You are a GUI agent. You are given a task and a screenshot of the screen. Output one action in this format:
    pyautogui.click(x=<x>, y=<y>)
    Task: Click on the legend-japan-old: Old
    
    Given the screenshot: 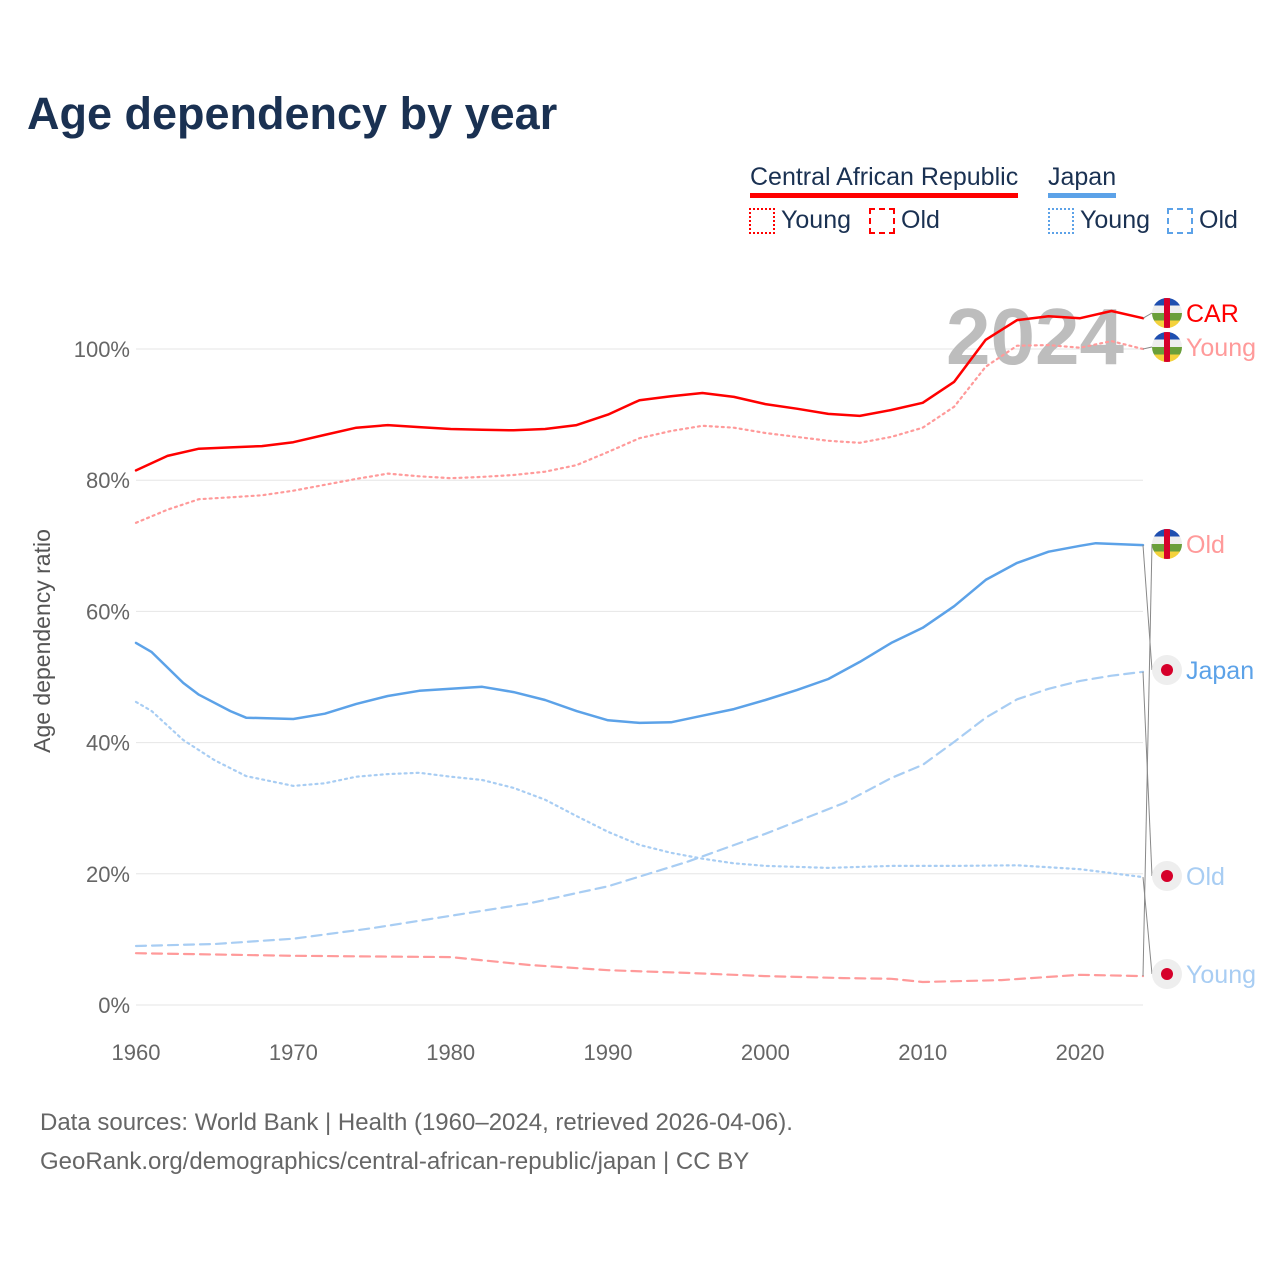 What is the action you would take?
    pyautogui.click(x=1202, y=220)
    